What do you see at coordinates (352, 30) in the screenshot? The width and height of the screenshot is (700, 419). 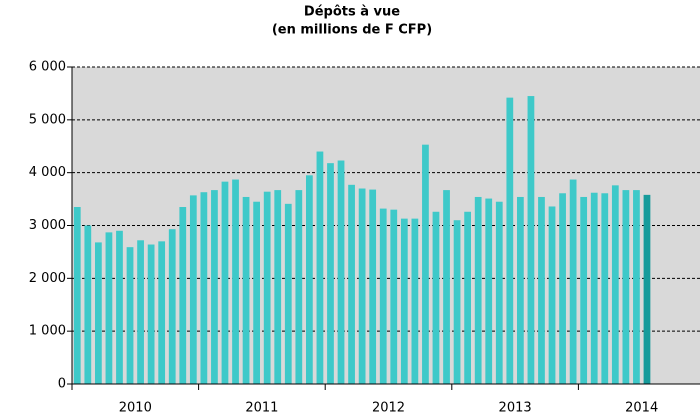 I see `chart-subtitle: (en millions de F CFP)` at bounding box center [352, 30].